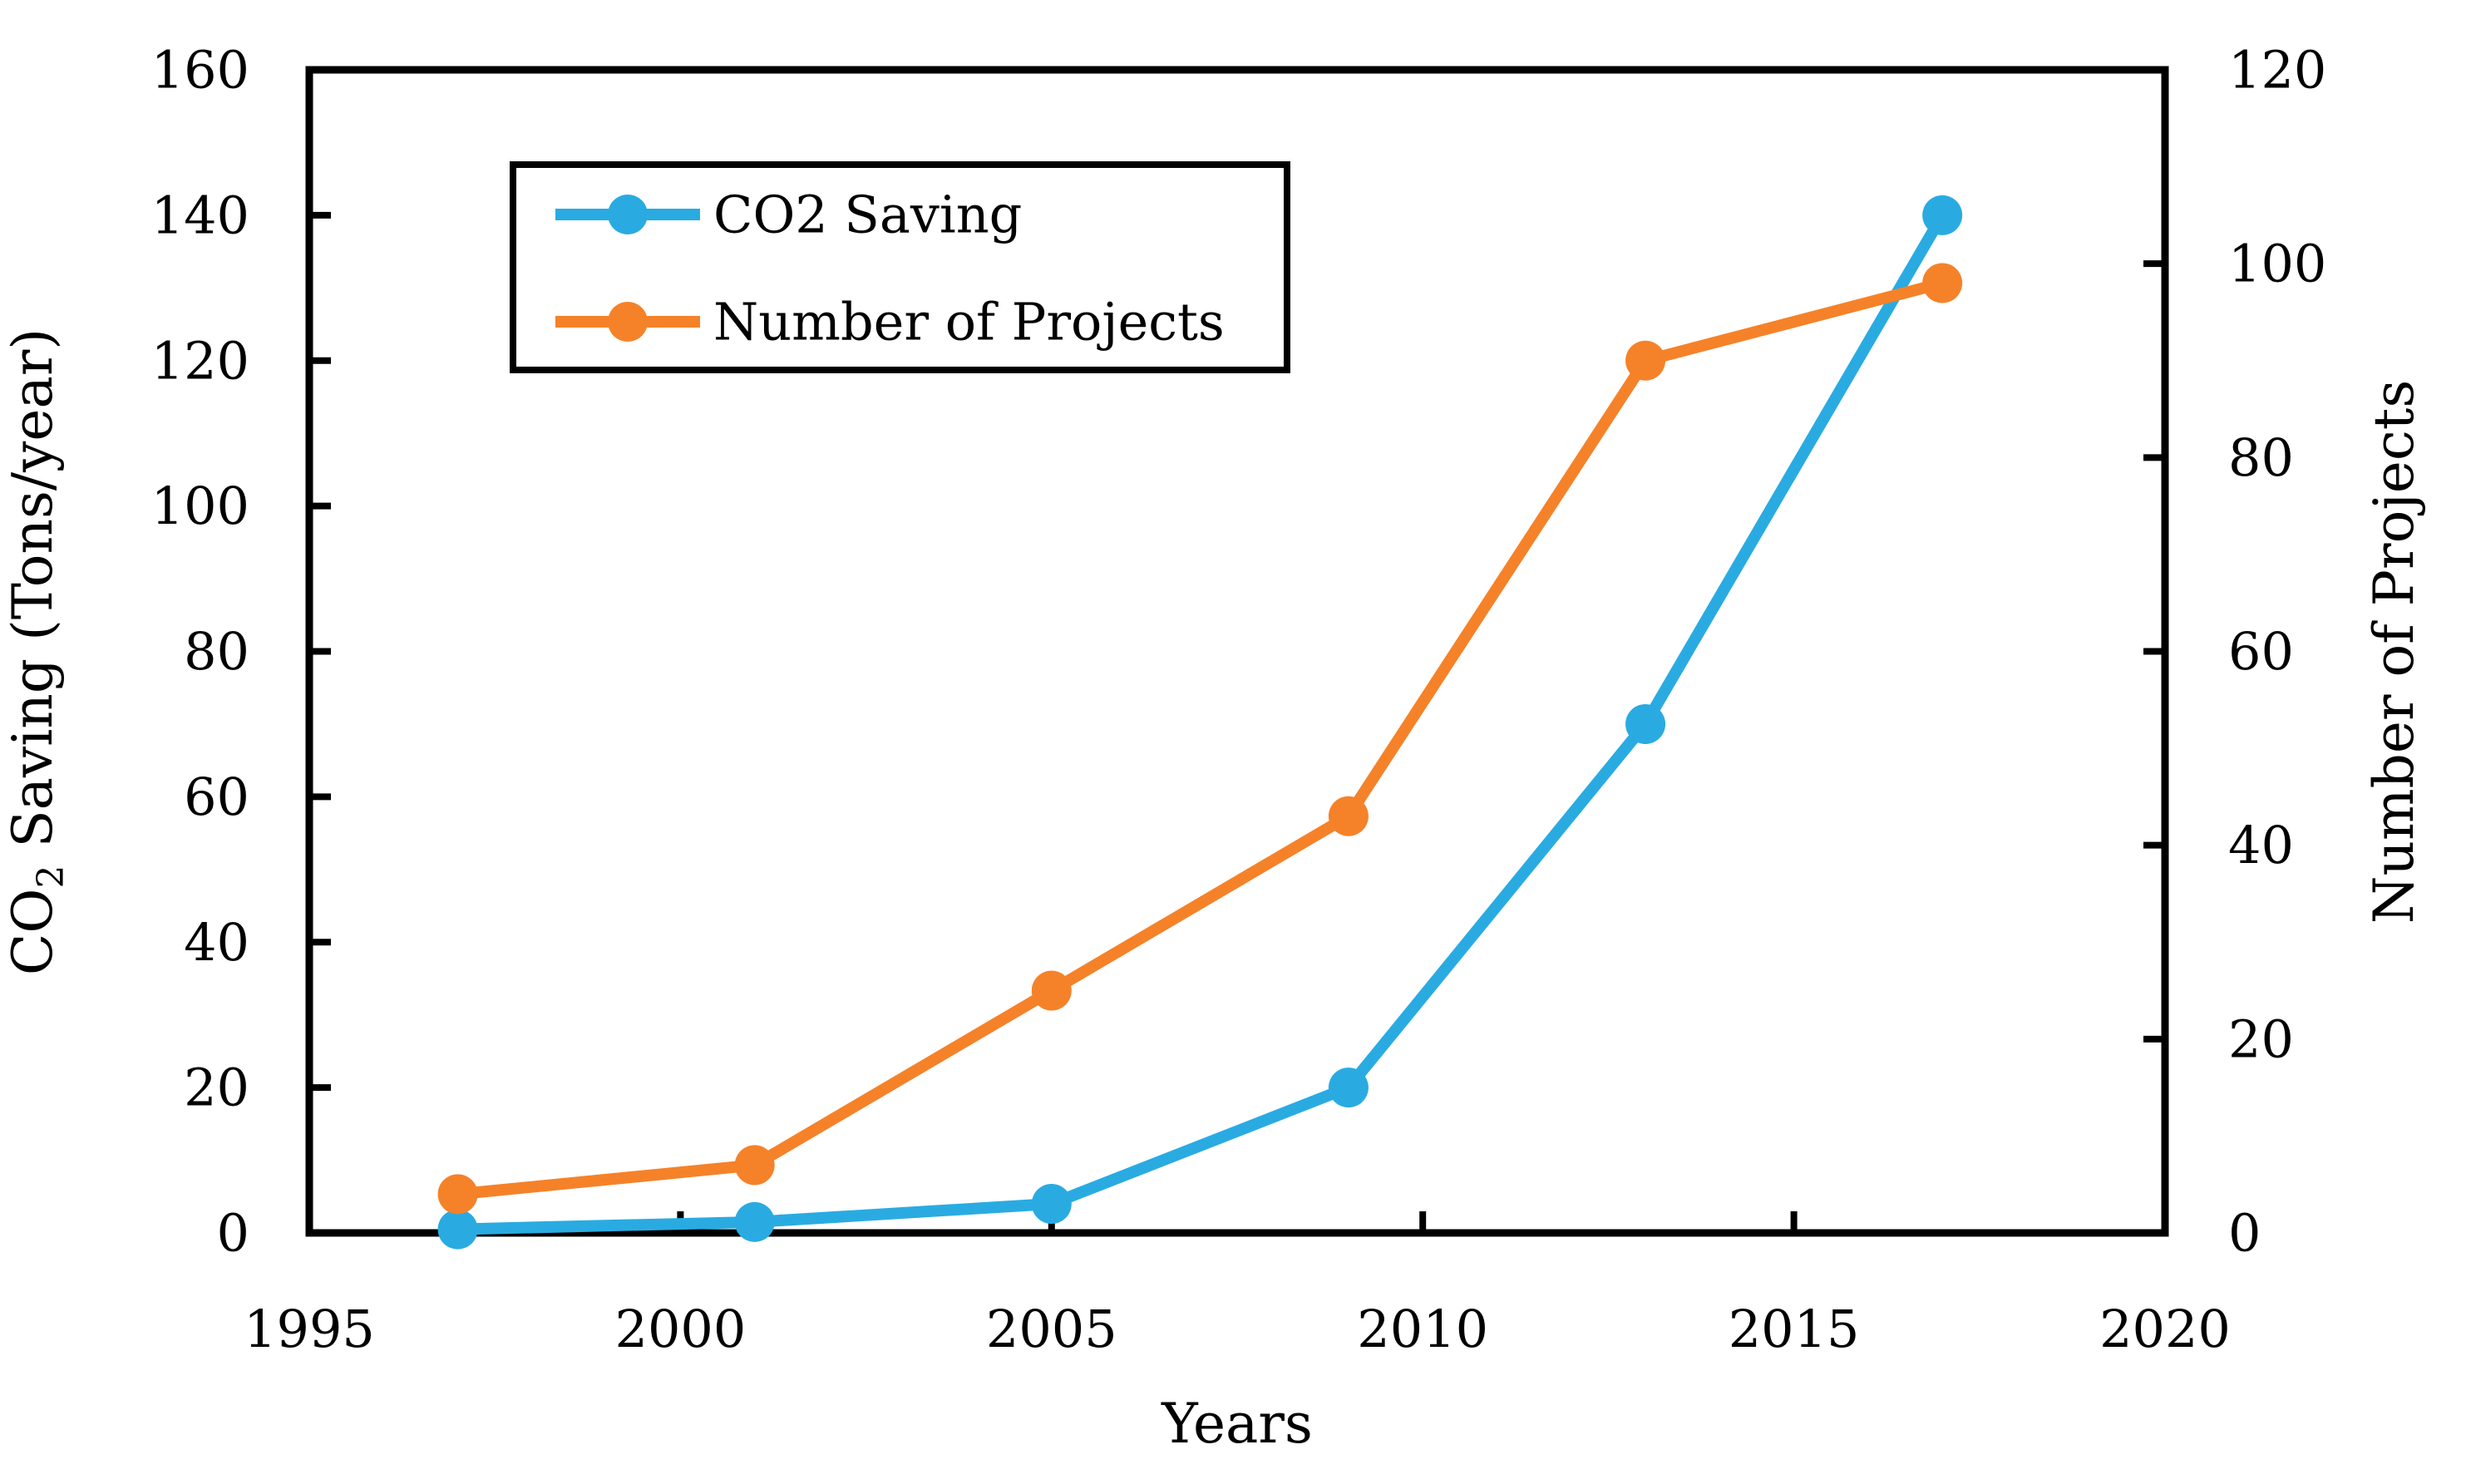 The height and width of the screenshot is (1484, 2466). I want to click on x-axis-tick-label: 2015, so click(1794, 1329).